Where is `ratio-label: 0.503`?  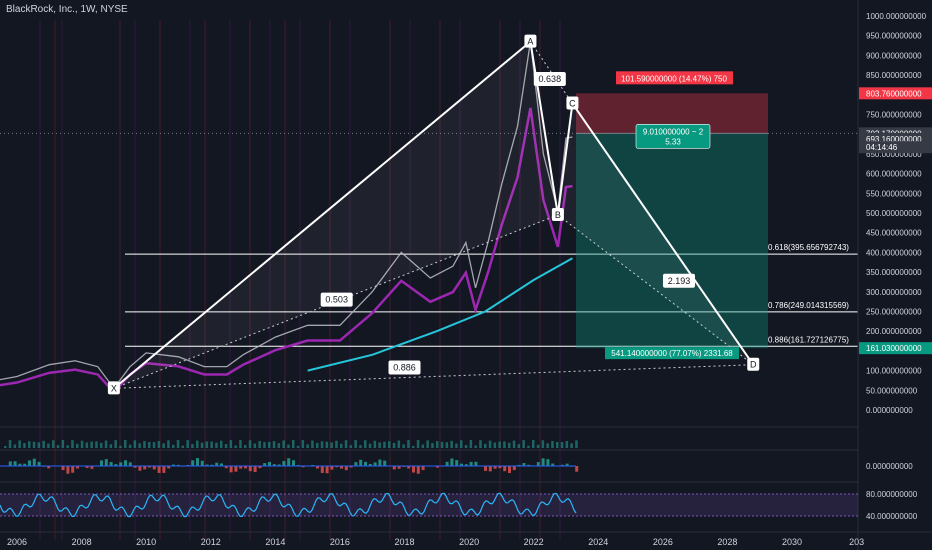
ratio-label: 0.503 is located at coordinates (336, 300).